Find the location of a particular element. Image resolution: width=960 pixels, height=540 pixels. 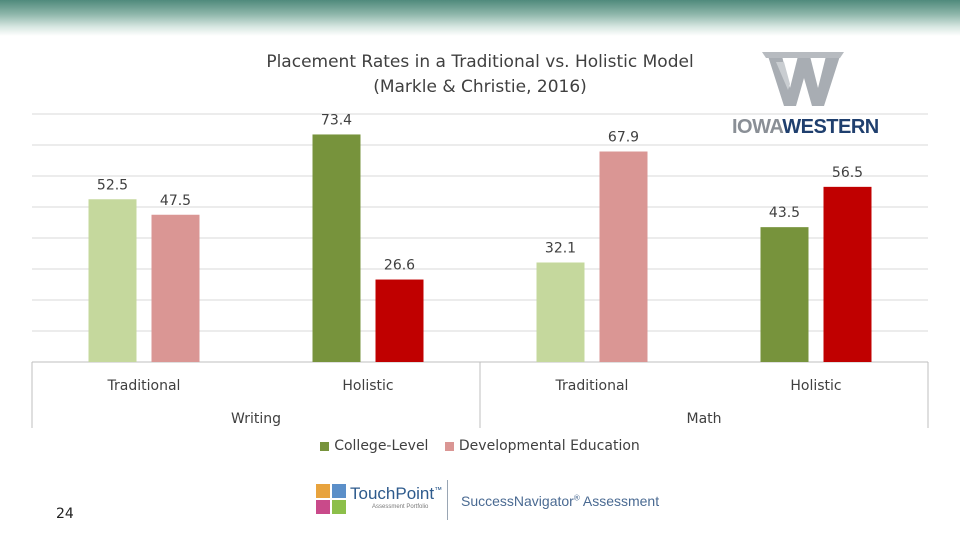

touchpoint-logo: TouchPoint™ is located at coordinates (396, 494).